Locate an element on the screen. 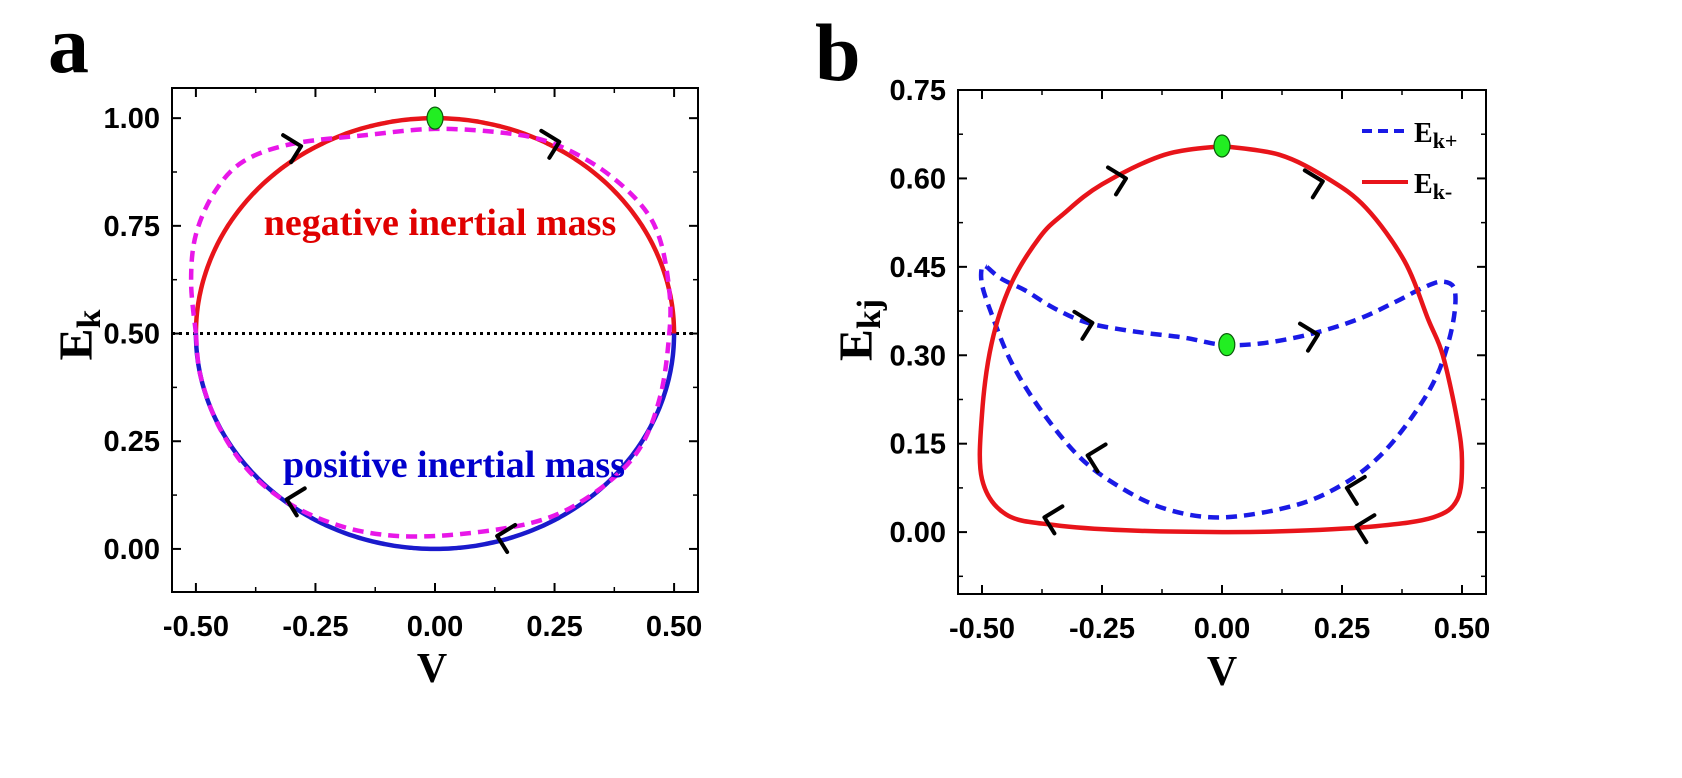 The width and height of the screenshot is (1682, 778). x-tick-labels-b: -0.50 -0.25 0.00 0.25 0.50 is located at coordinates (1219, 629).